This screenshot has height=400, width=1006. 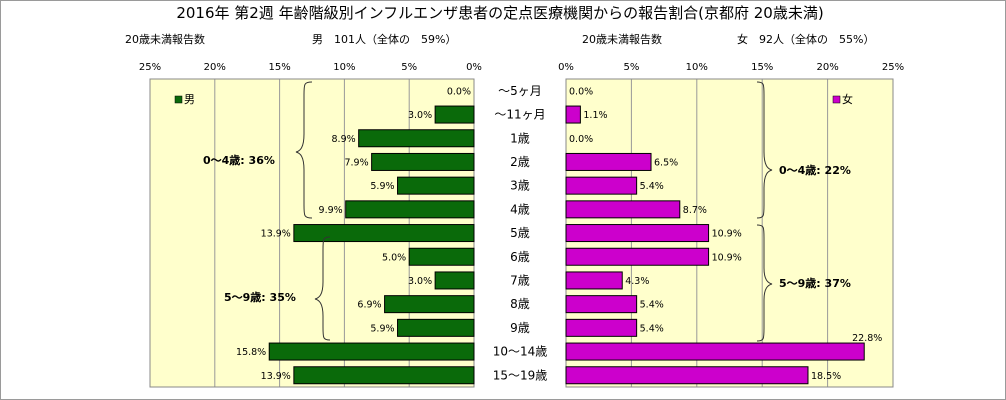 I want to click on age-category-label: 6歳, so click(x=520, y=257).